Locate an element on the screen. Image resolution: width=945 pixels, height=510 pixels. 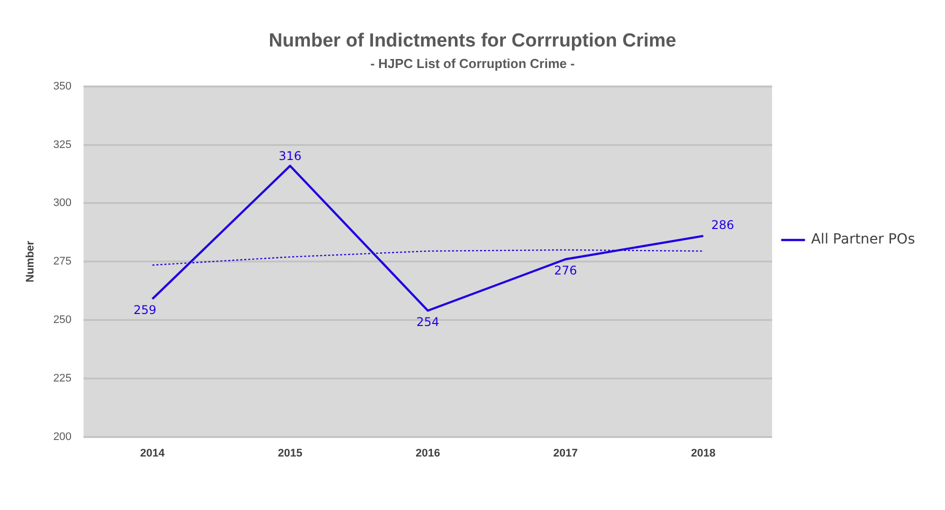
y-tick-label: 325 is located at coordinates (62, 144).